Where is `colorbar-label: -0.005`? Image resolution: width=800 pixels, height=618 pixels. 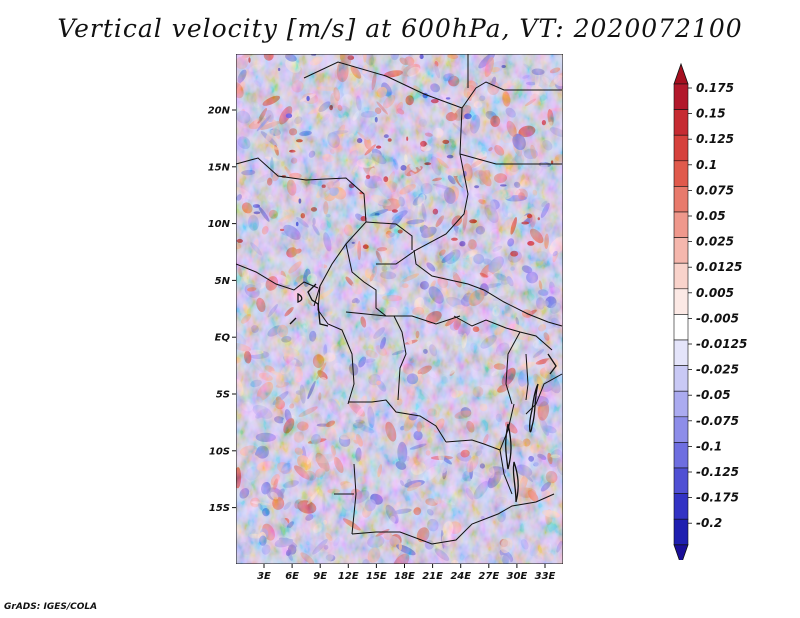
colorbar-label: -0.005 is located at coordinates (717, 318).